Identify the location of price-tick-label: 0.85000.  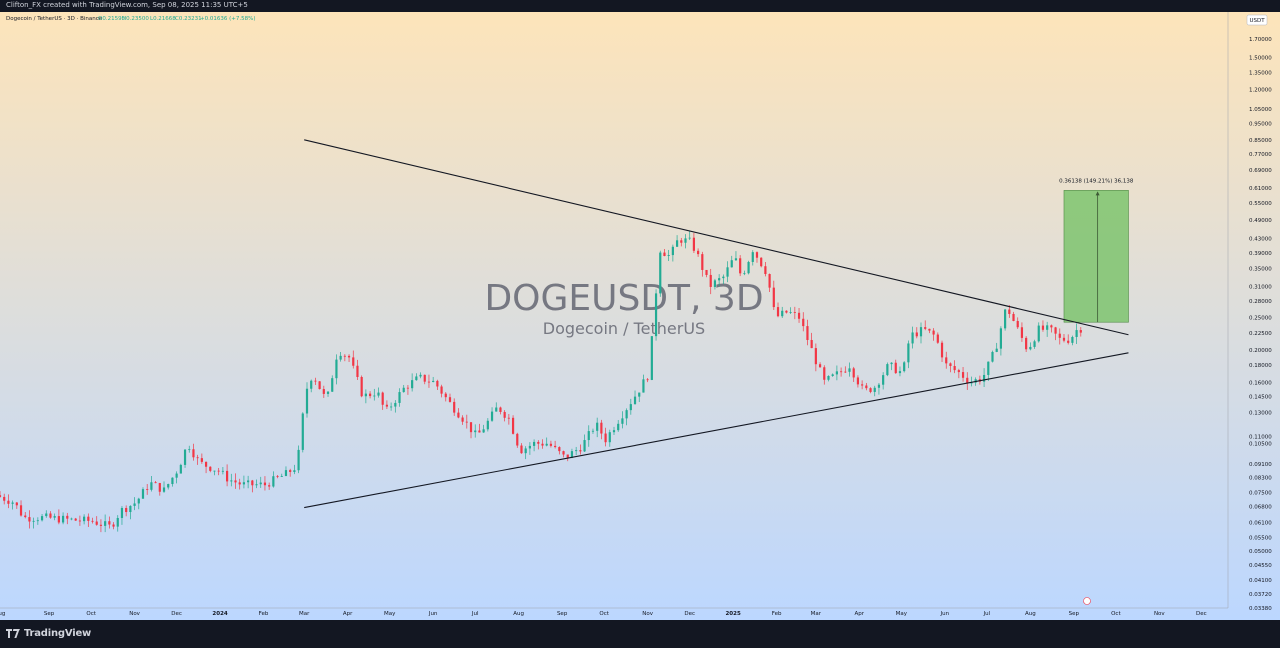
(1260, 141).